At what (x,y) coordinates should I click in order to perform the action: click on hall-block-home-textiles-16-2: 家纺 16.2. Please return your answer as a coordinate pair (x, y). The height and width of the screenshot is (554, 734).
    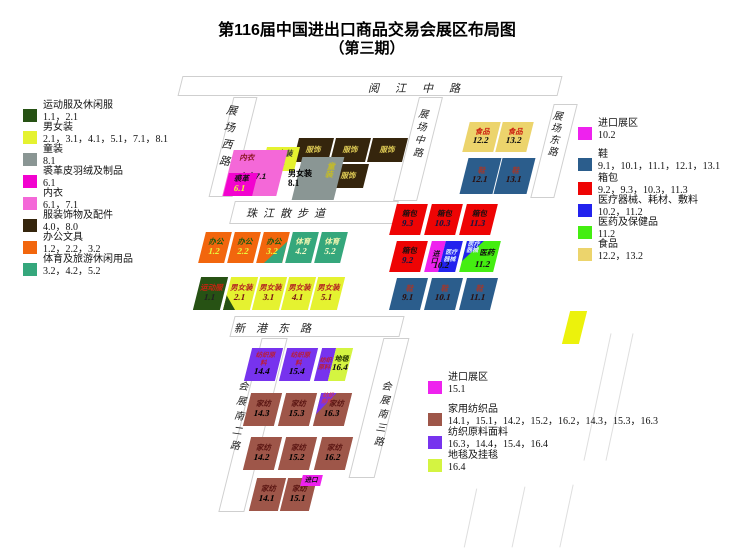
    Looking at the image, I should click on (333, 453).